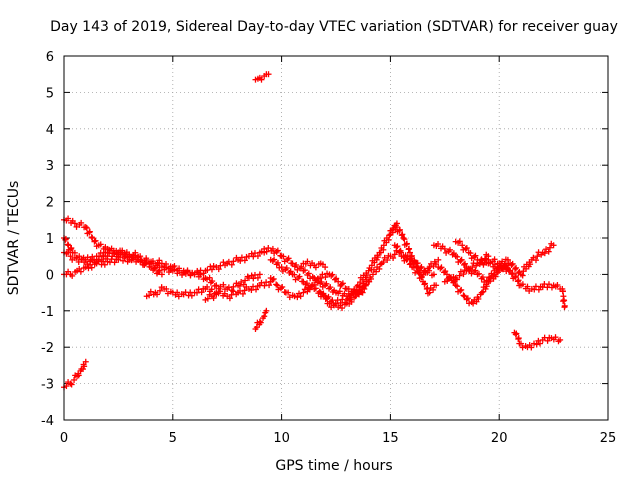  I want to click on y-tick-label: -2, so click(47, 348).